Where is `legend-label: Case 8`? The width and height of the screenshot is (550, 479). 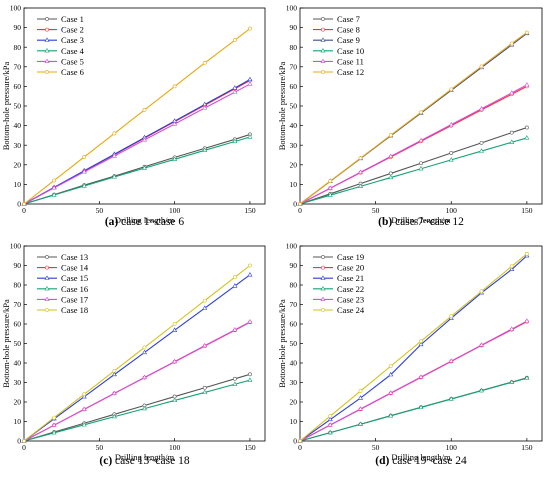 legend-label: Case 8 is located at coordinates (348, 30).